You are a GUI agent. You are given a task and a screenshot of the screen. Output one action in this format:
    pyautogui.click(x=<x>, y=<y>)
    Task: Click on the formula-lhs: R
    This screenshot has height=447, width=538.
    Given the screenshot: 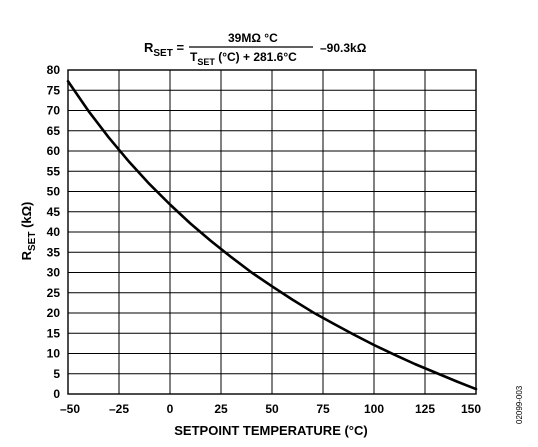 What is the action you would take?
    pyautogui.click(x=149, y=47)
    